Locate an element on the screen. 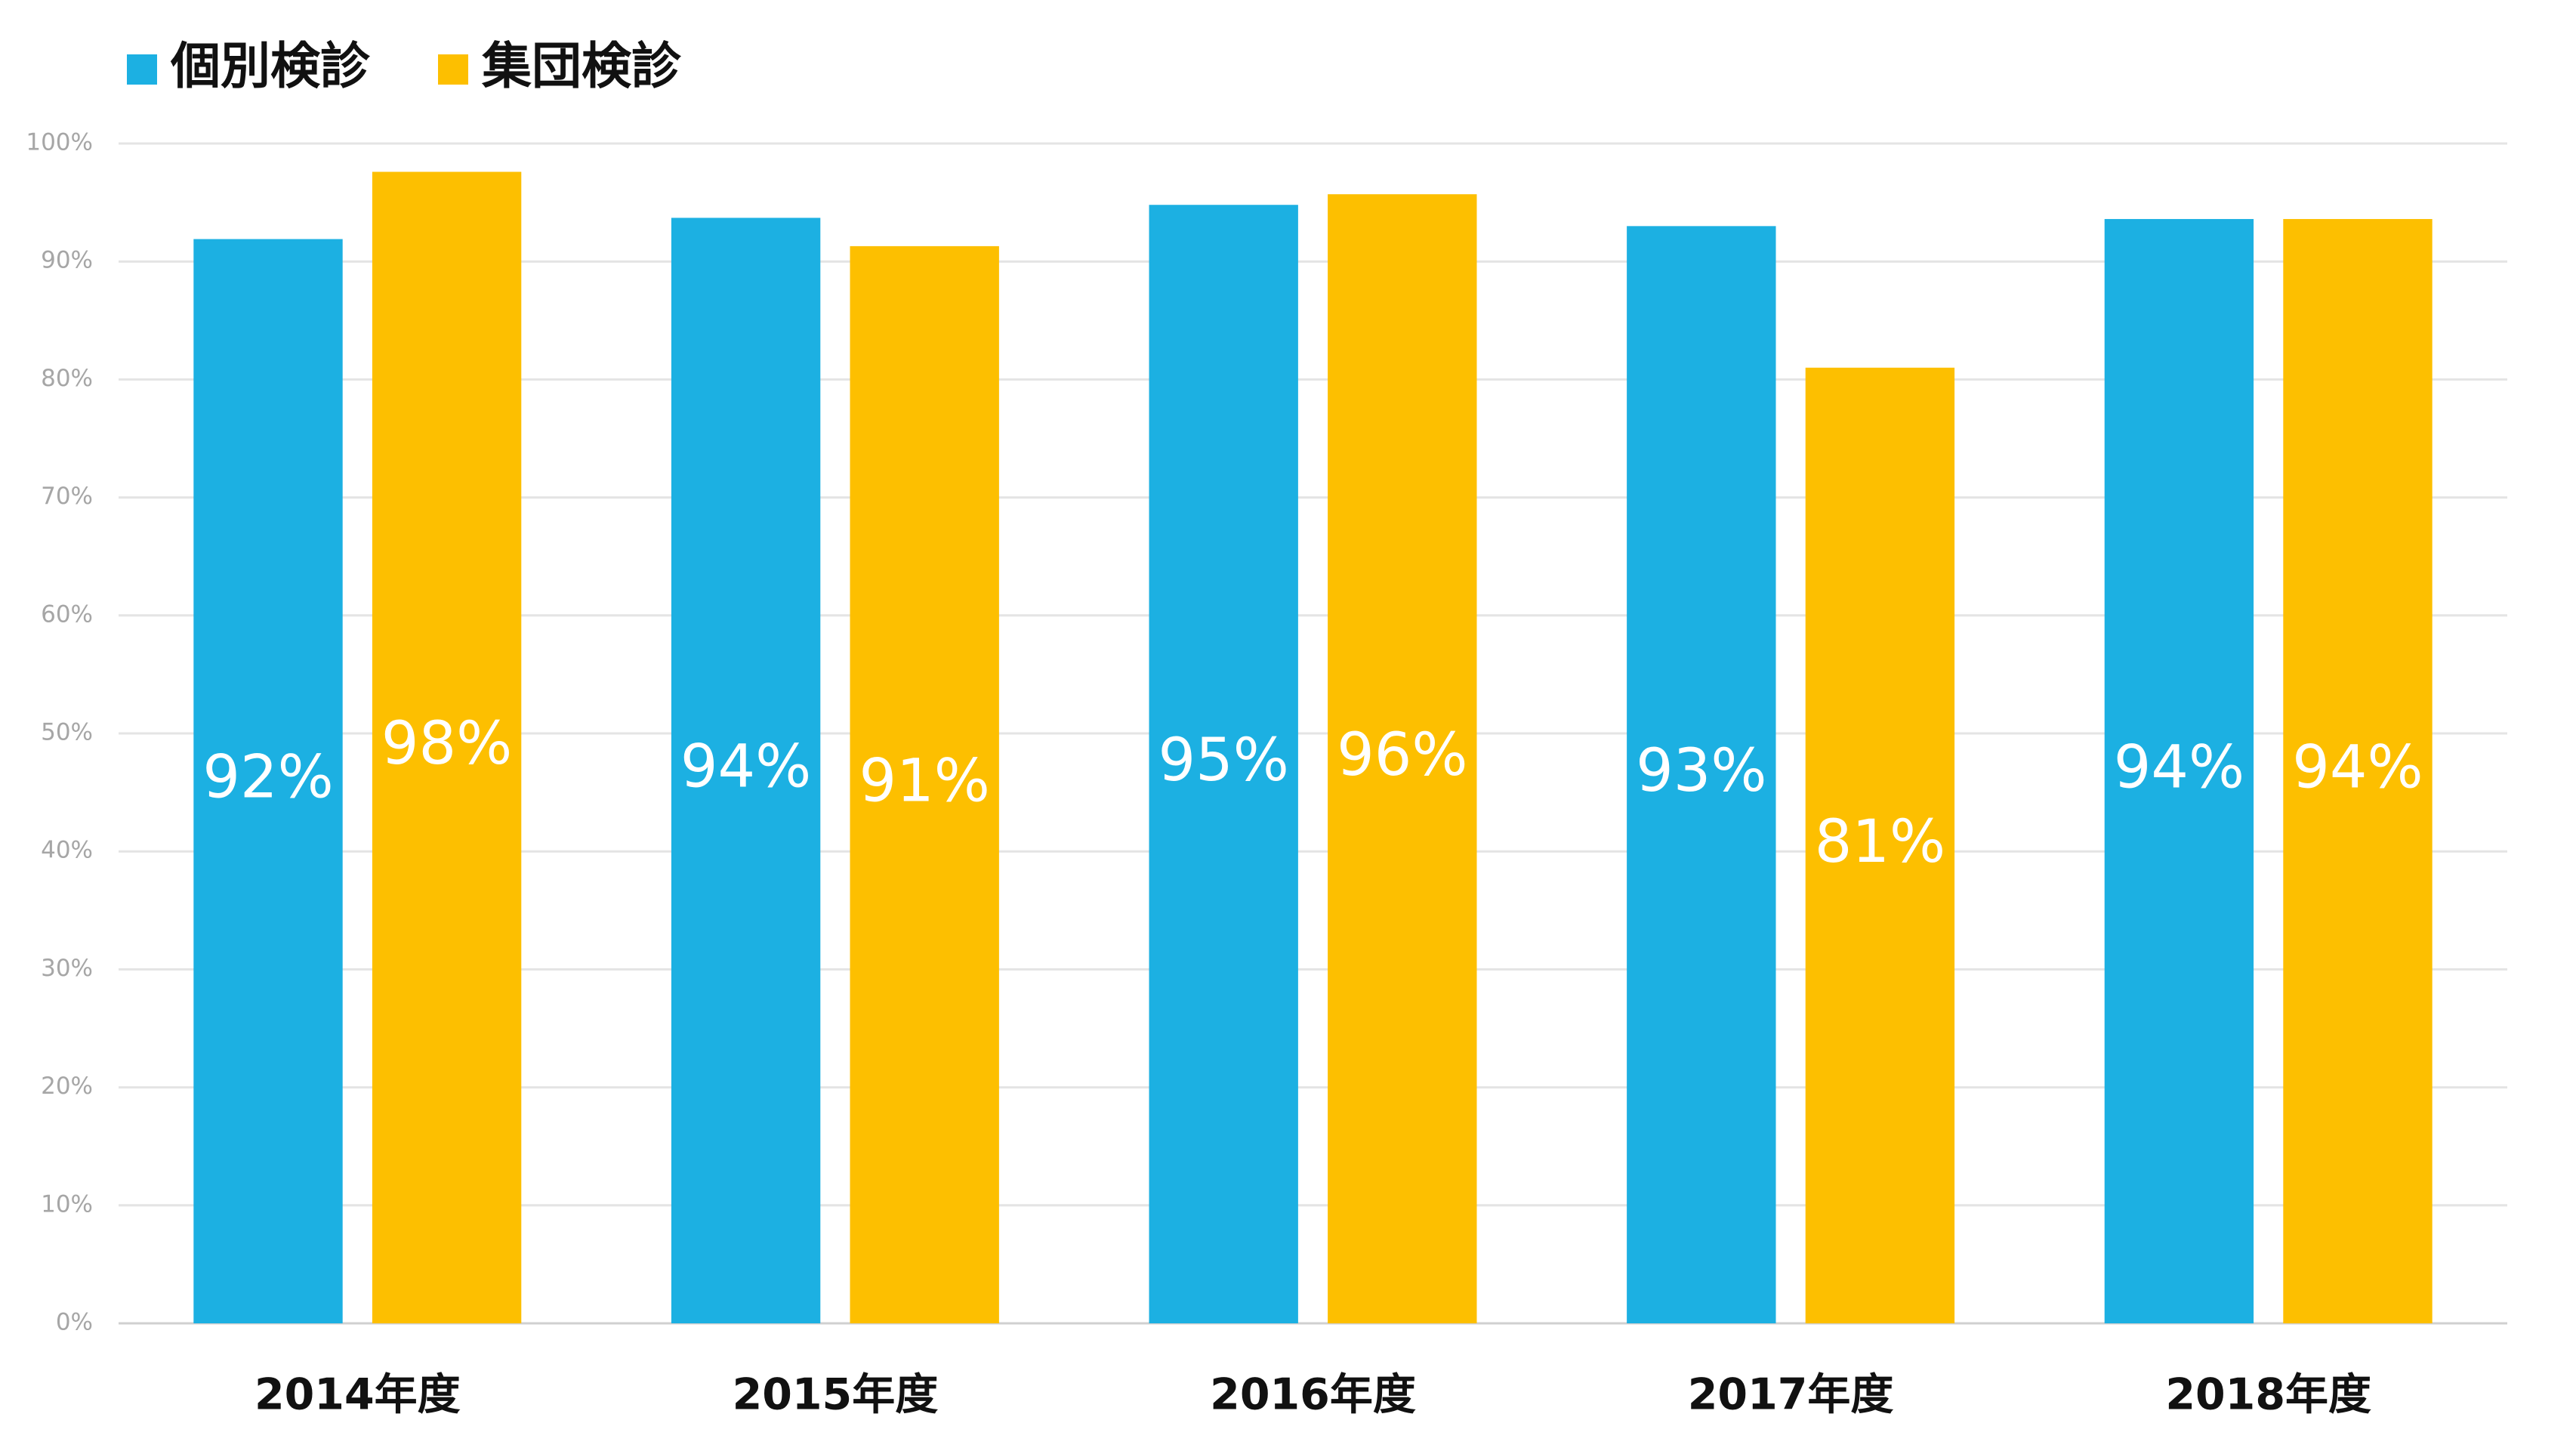  y-tick-label: 10% is located at coordinates (67, 1204).